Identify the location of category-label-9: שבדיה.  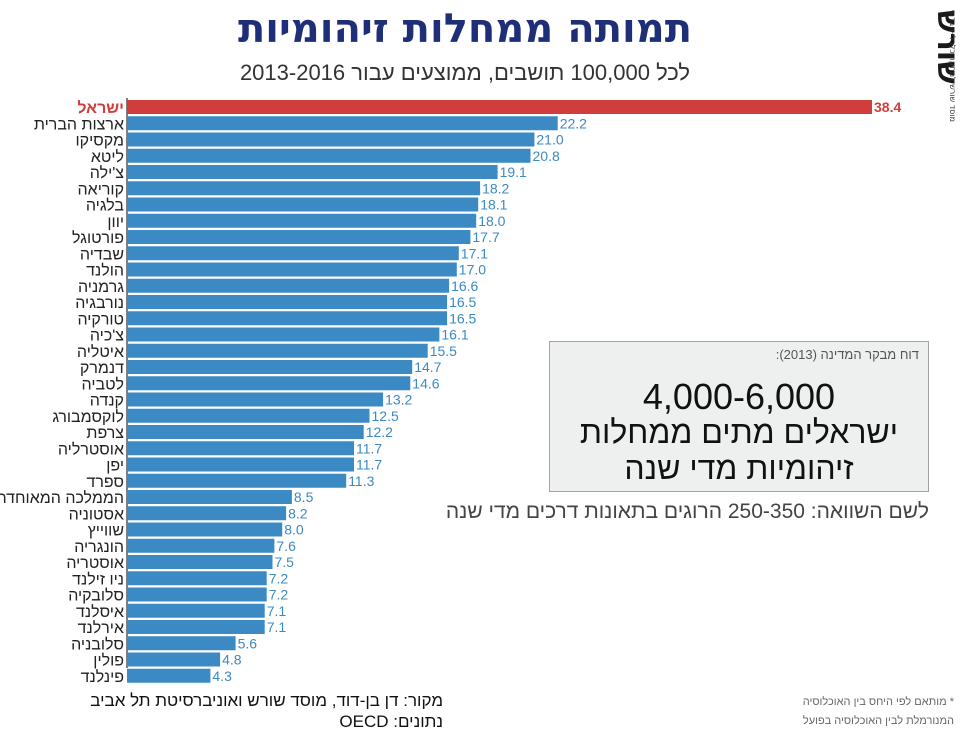
(102, 254).